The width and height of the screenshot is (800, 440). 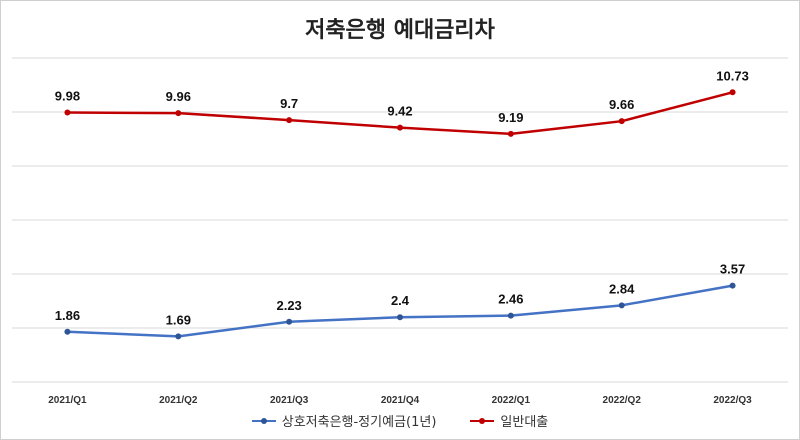 I want to click on data-label: 10.73, so click(x=732, y=75).